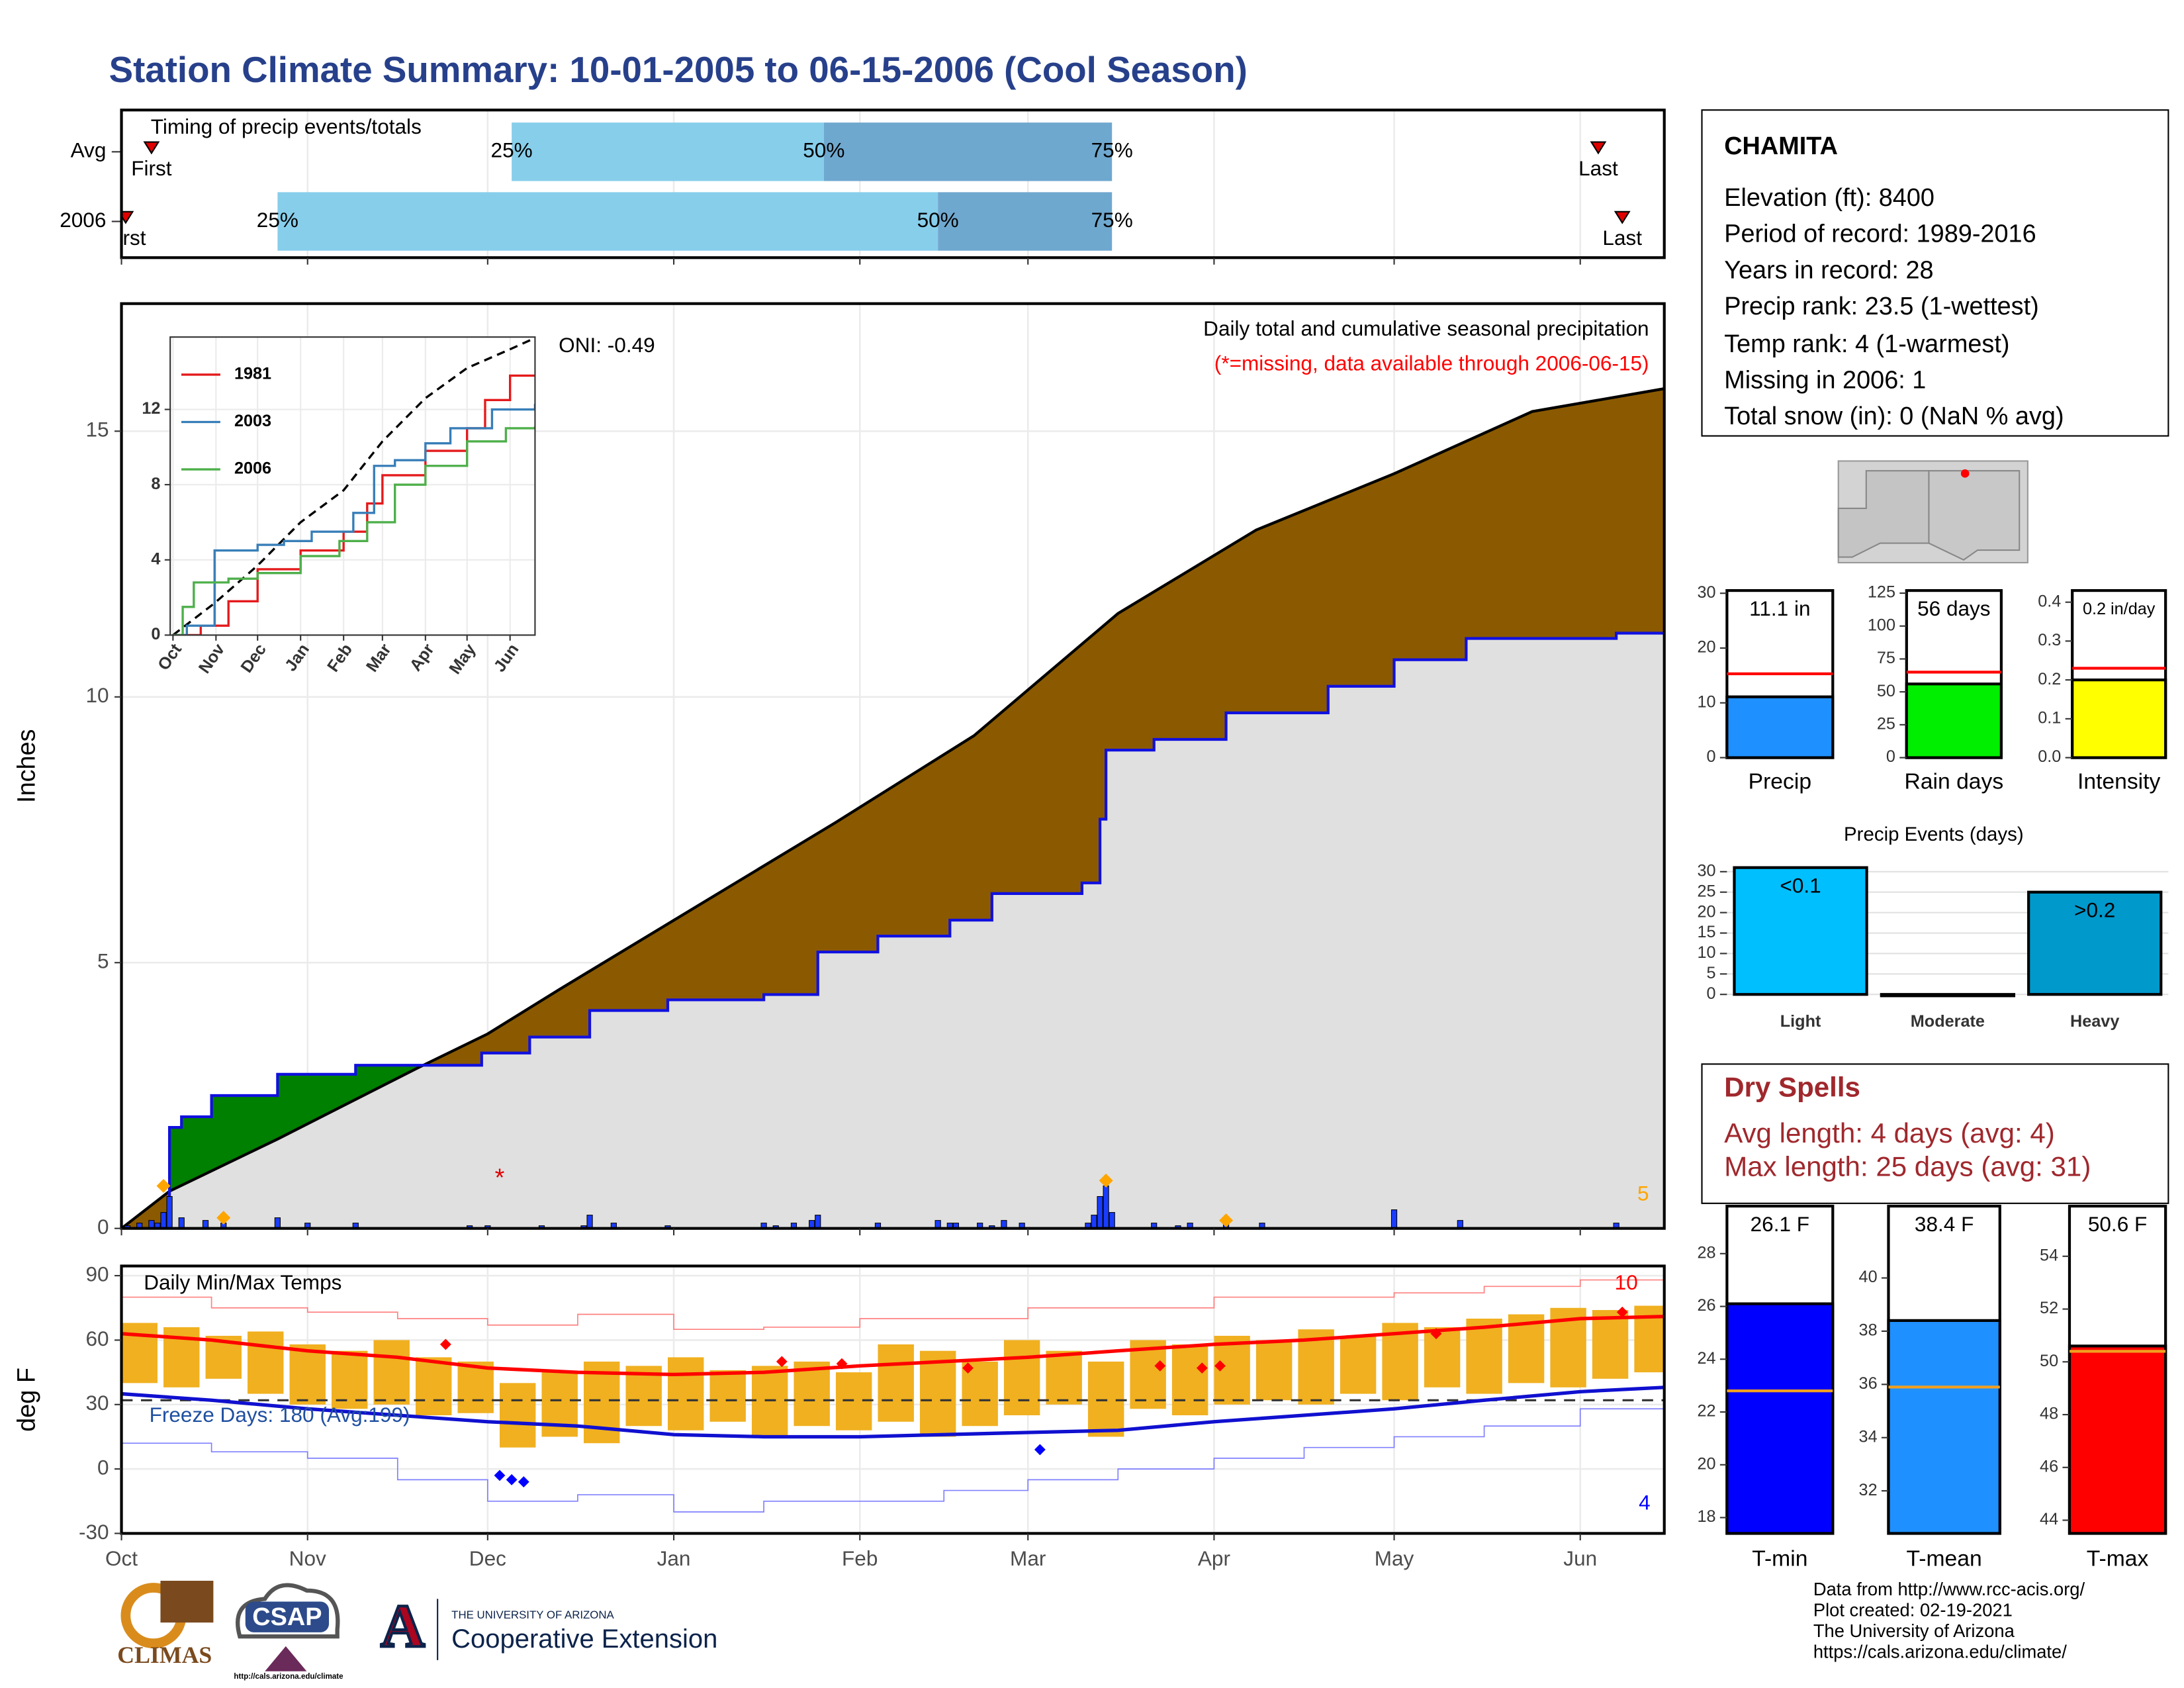 The image size is (2184, 1688). I want to click on credit-line: The University of Arizona, so click(1914, 1630).